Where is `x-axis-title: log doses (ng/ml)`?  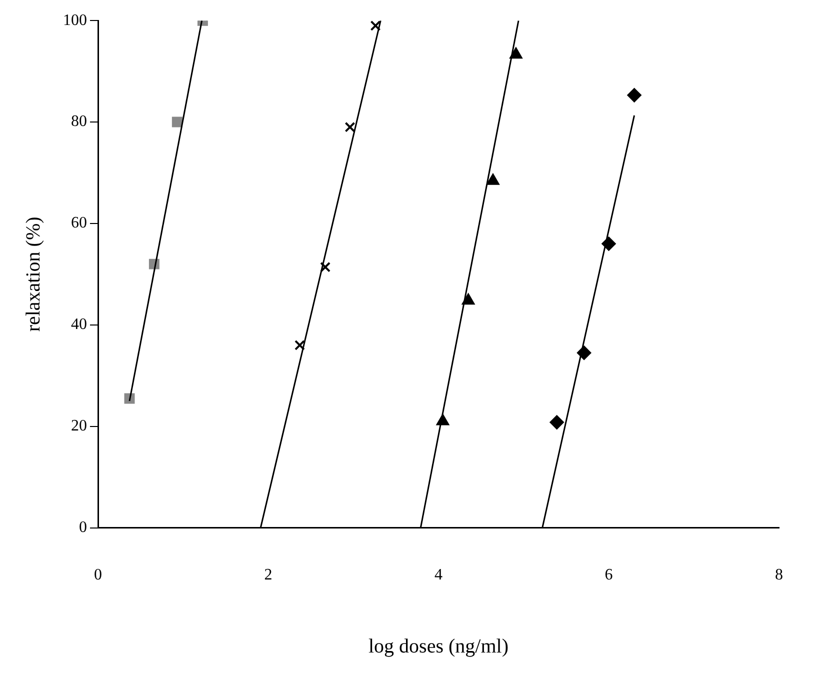
x-axis-title: log doses (ng/ml) is located at coordinates (438, 646).